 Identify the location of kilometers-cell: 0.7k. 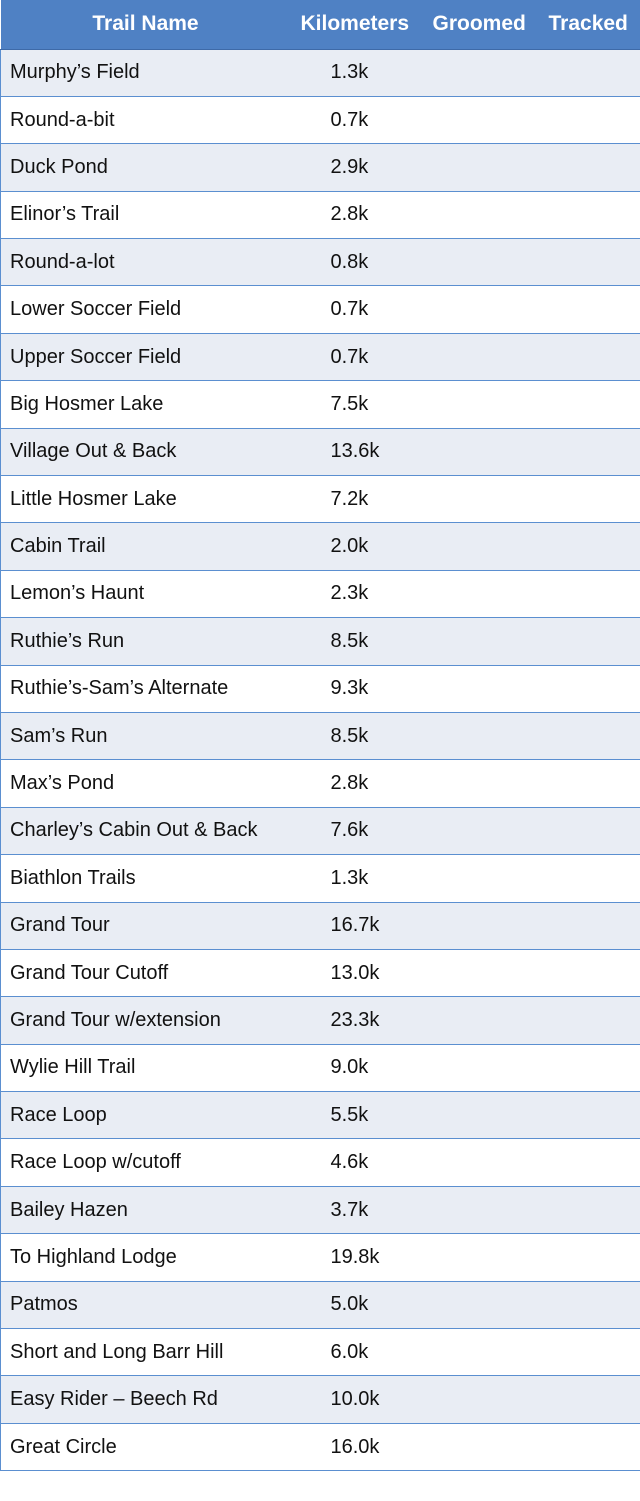
(358, 357).